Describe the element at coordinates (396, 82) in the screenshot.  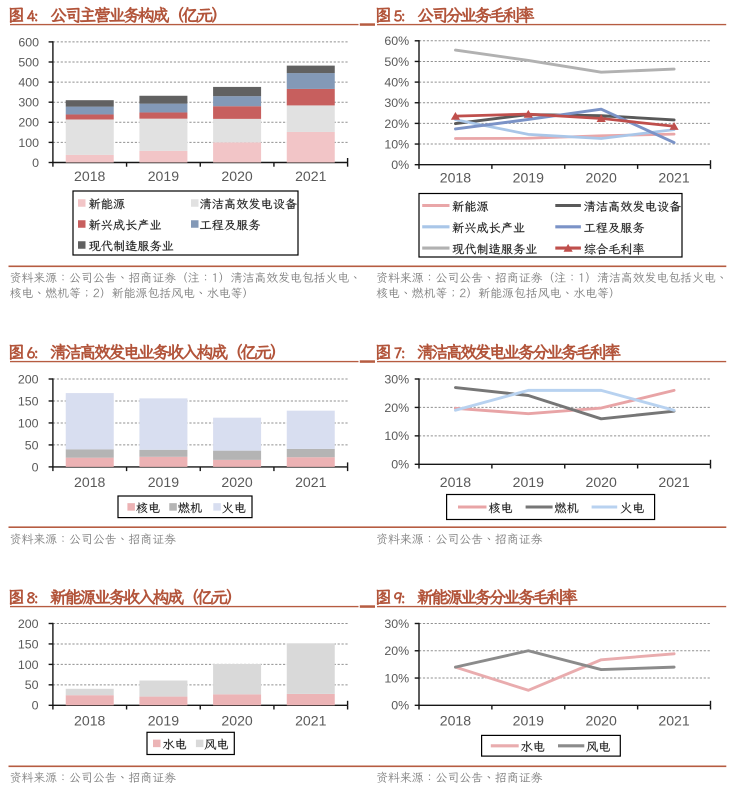
I see `svg-text: 40%` at that location.